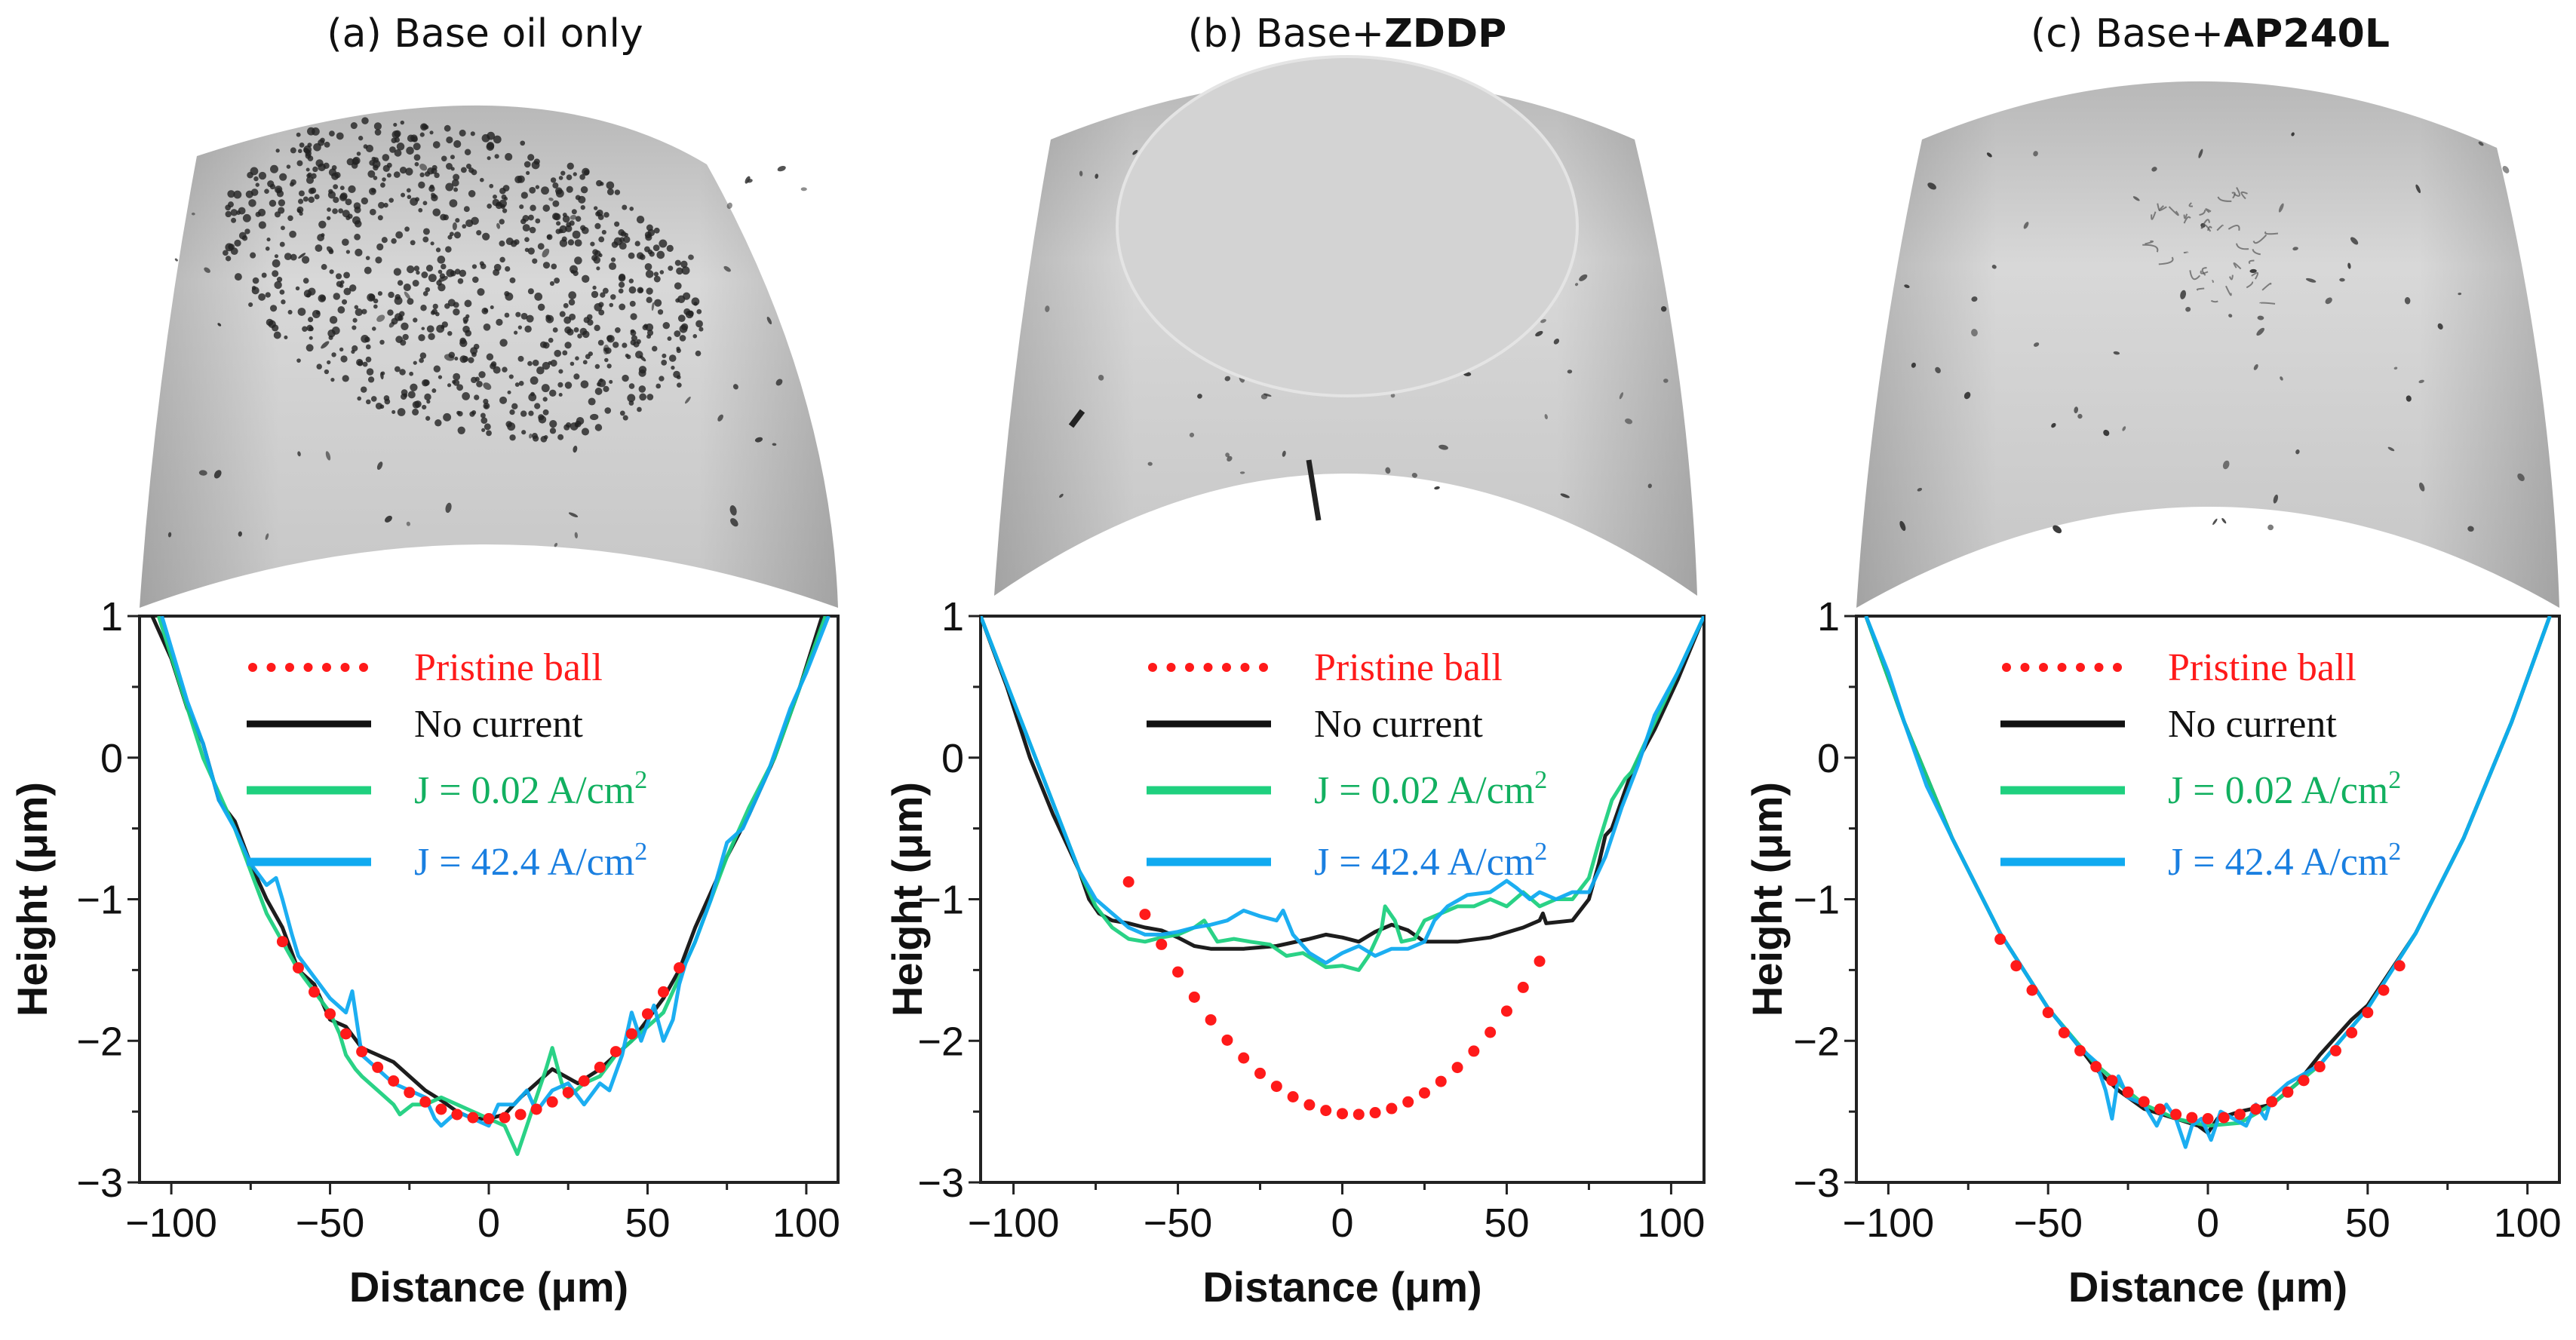 Image resolution: width=2576 pixels, height=1340 pixels. What do you see at coordinates (1671, 1223) in the screenshot?
I see `x-tick-label: 100` at bounding box center [1671, 1223].